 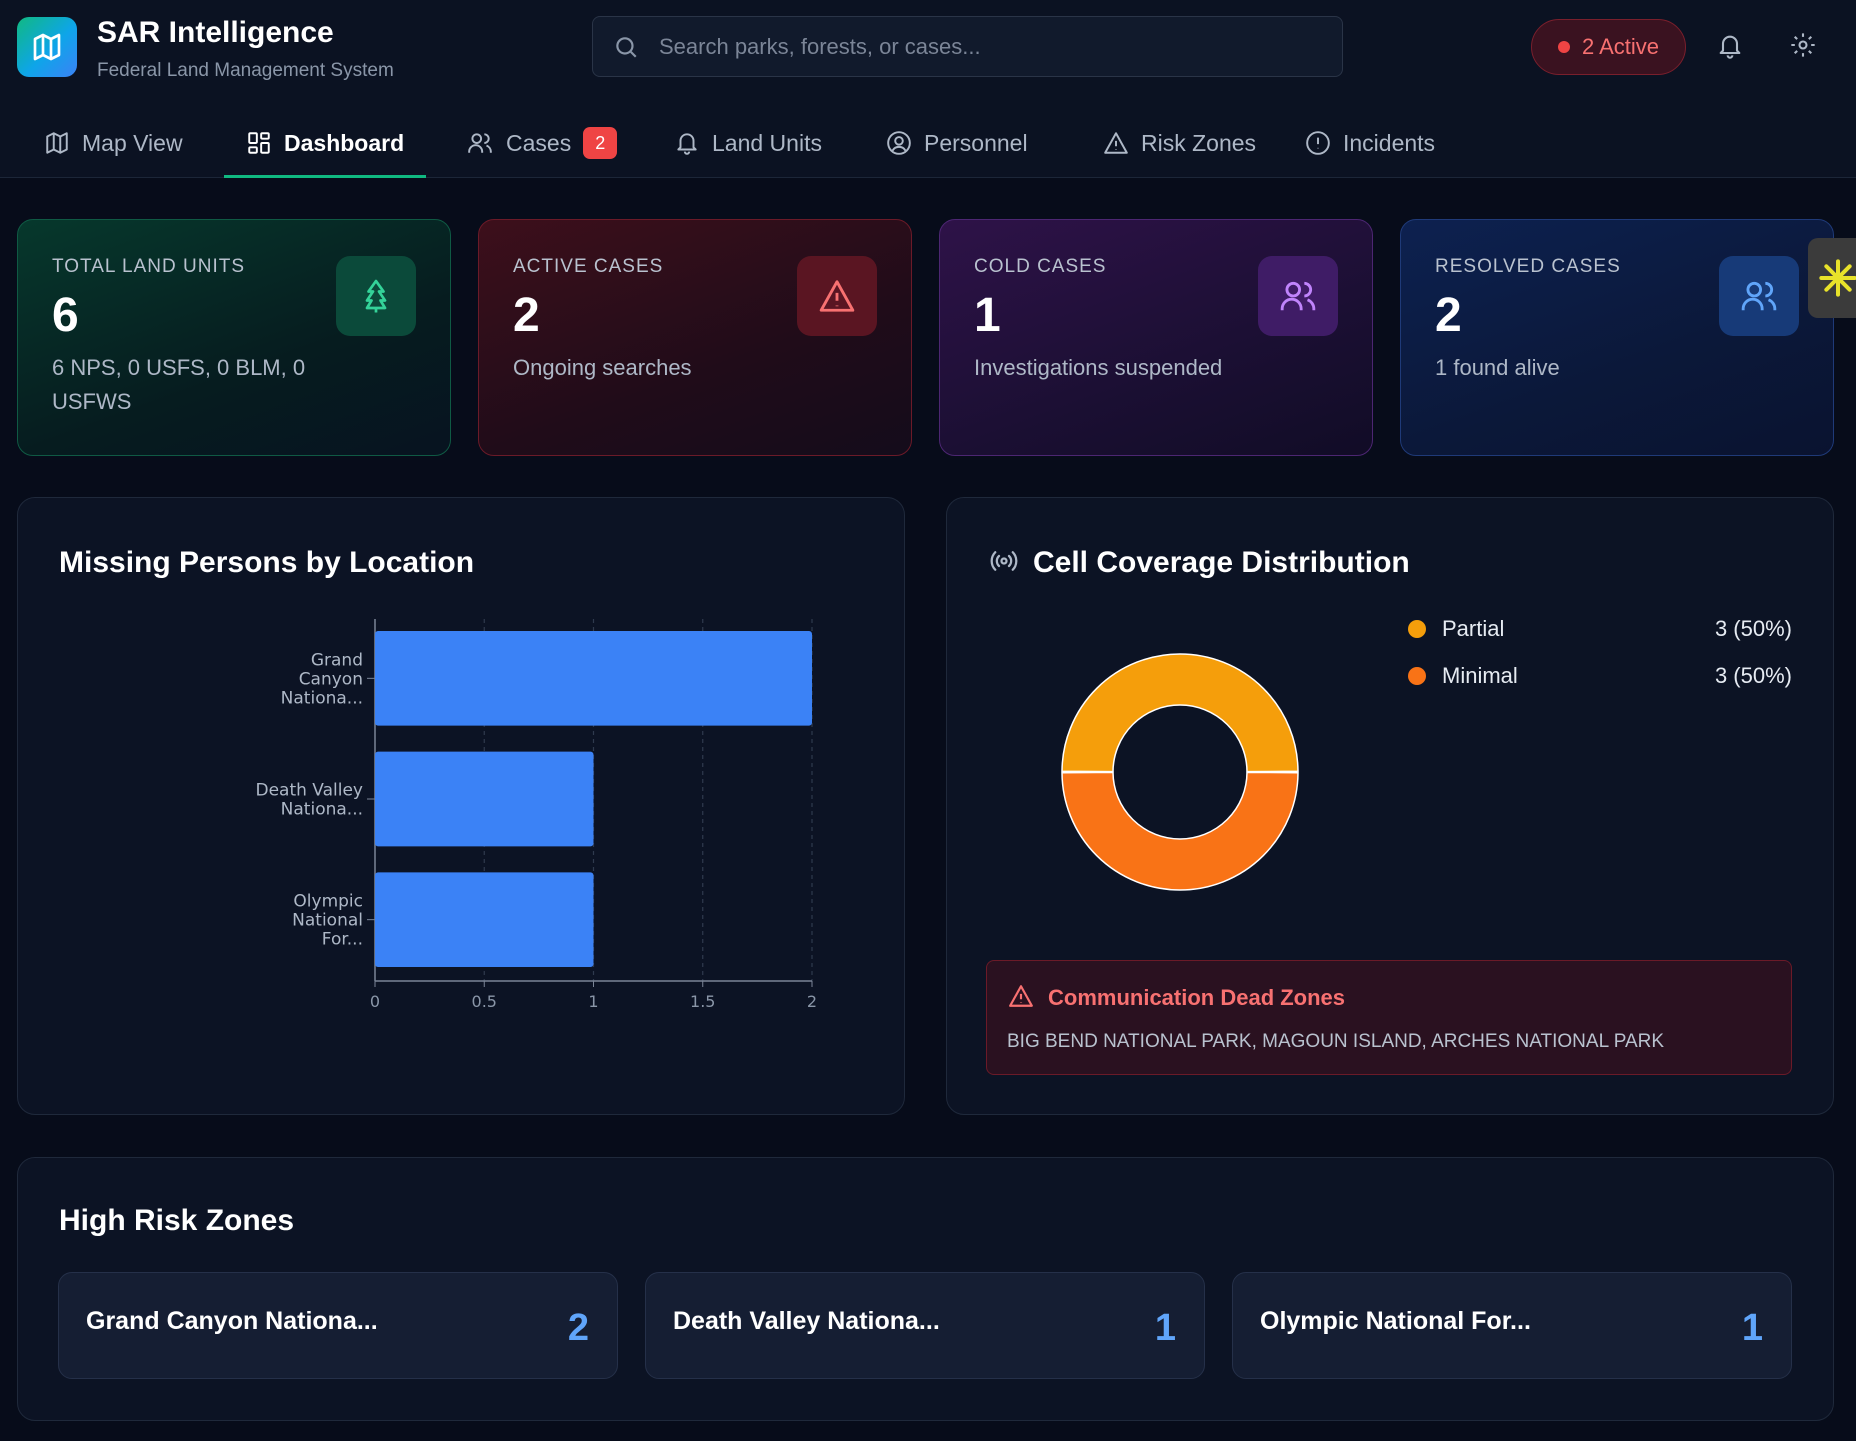 I want to click on dead-zones-title: Communication Dead Zones, so click(x=1197, y=997).